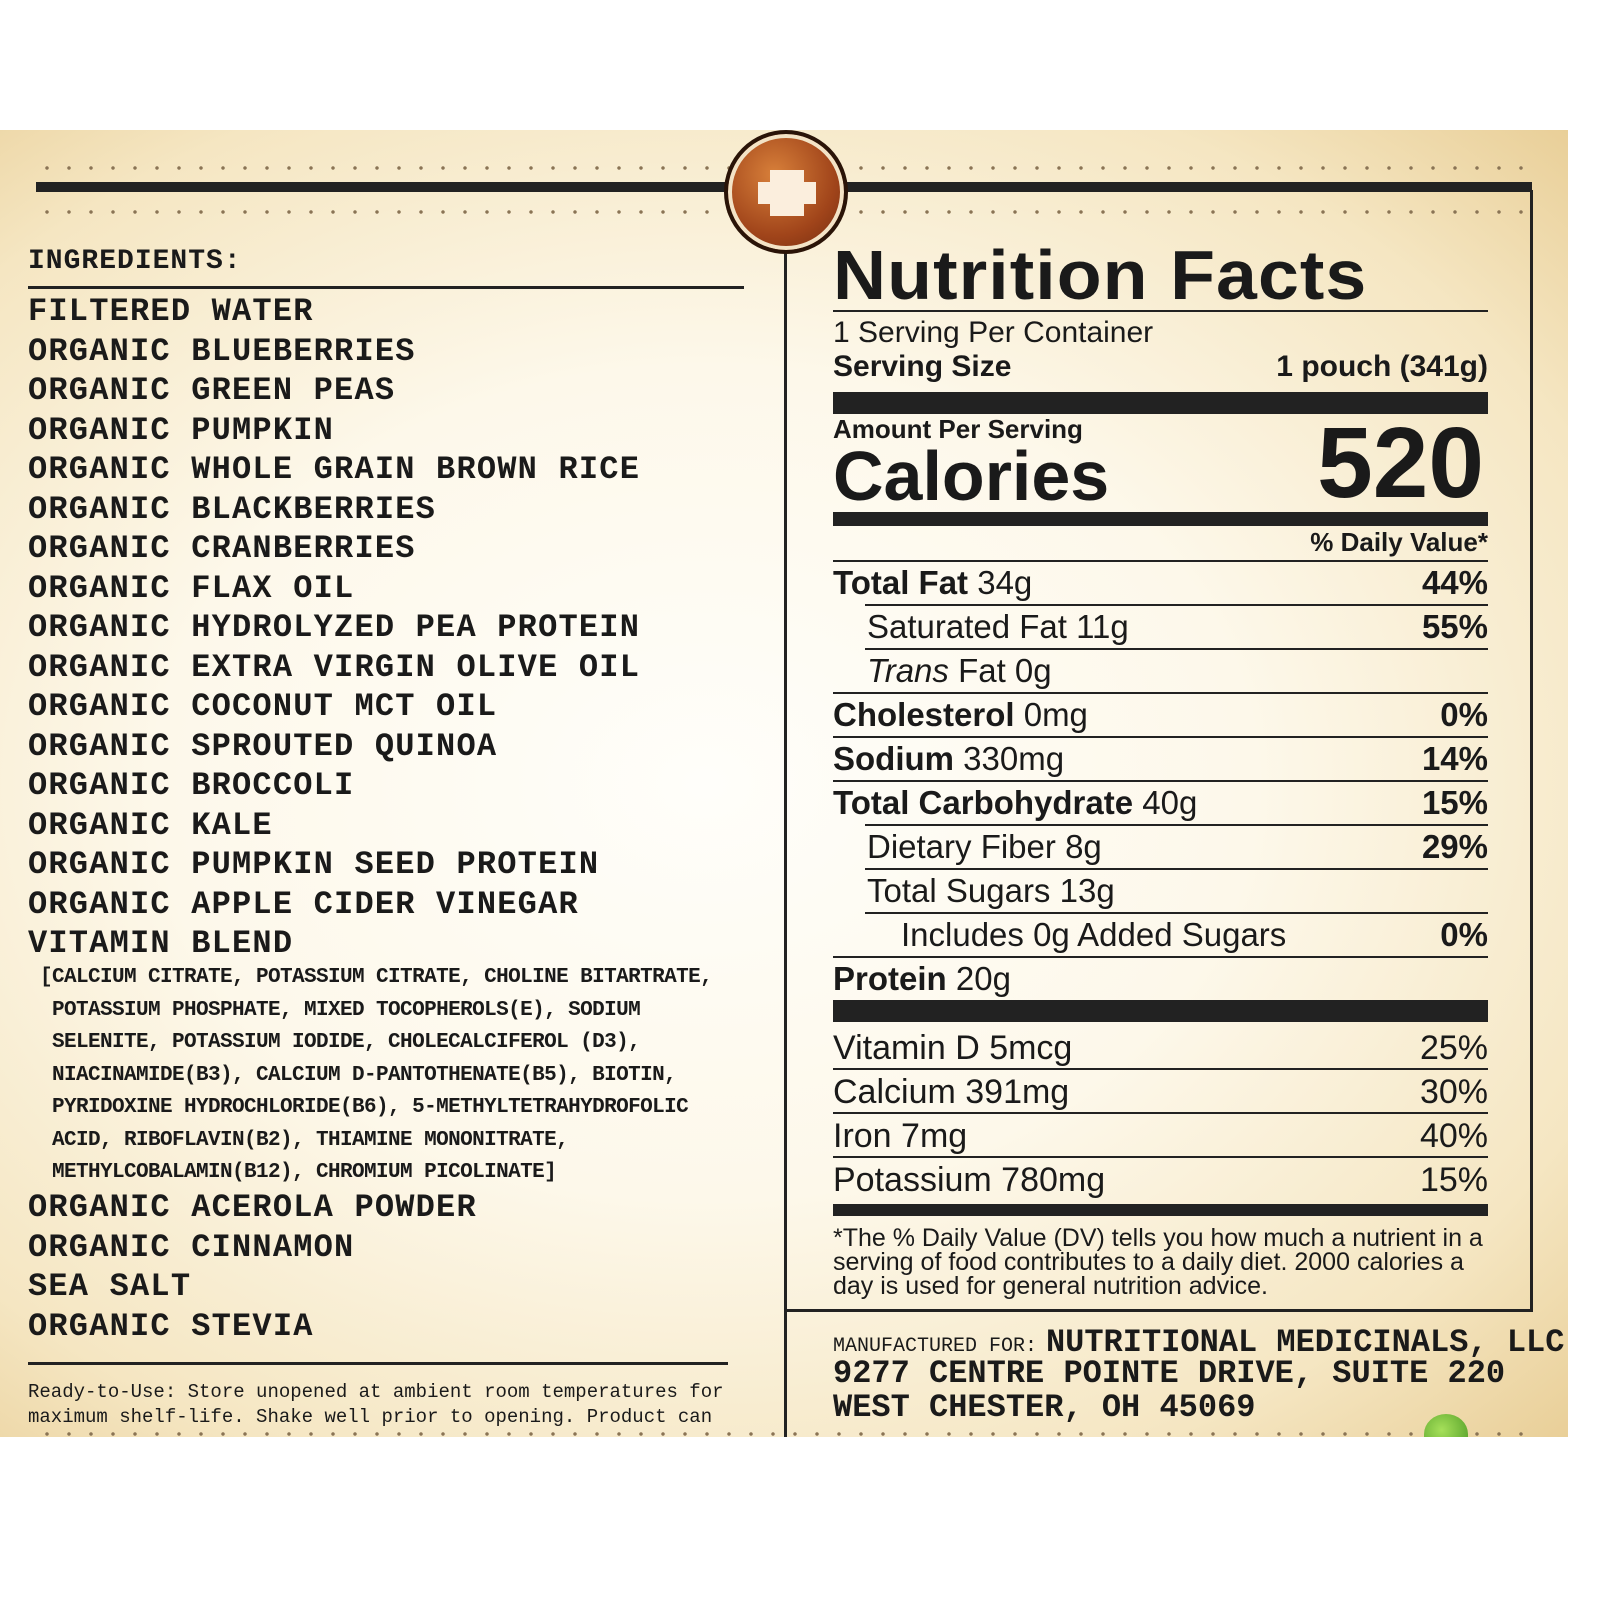 This screenshot has height=1600, width=1600. Describe the element at coordinates (191, 588) in the screenshot. I see `ingredient-item: ORGANIC FLAX OIL` at that location.